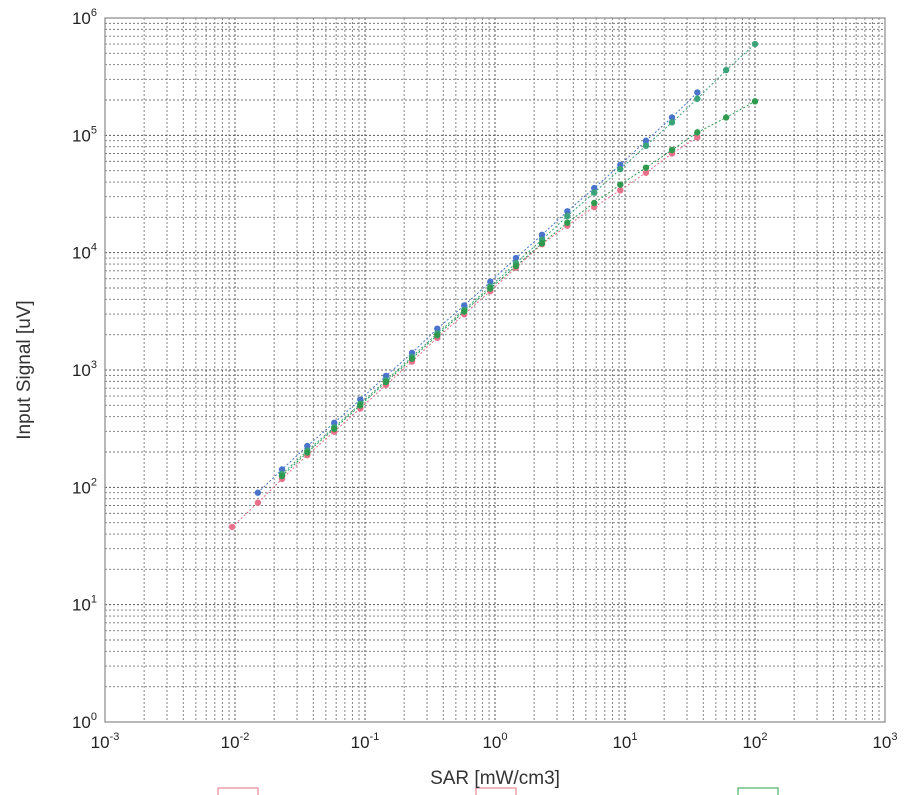 The image size is (911, 795). Describe the element at coordinates (884, 741) in the screenshot. I see `x-tick-label: 10³` at that location.